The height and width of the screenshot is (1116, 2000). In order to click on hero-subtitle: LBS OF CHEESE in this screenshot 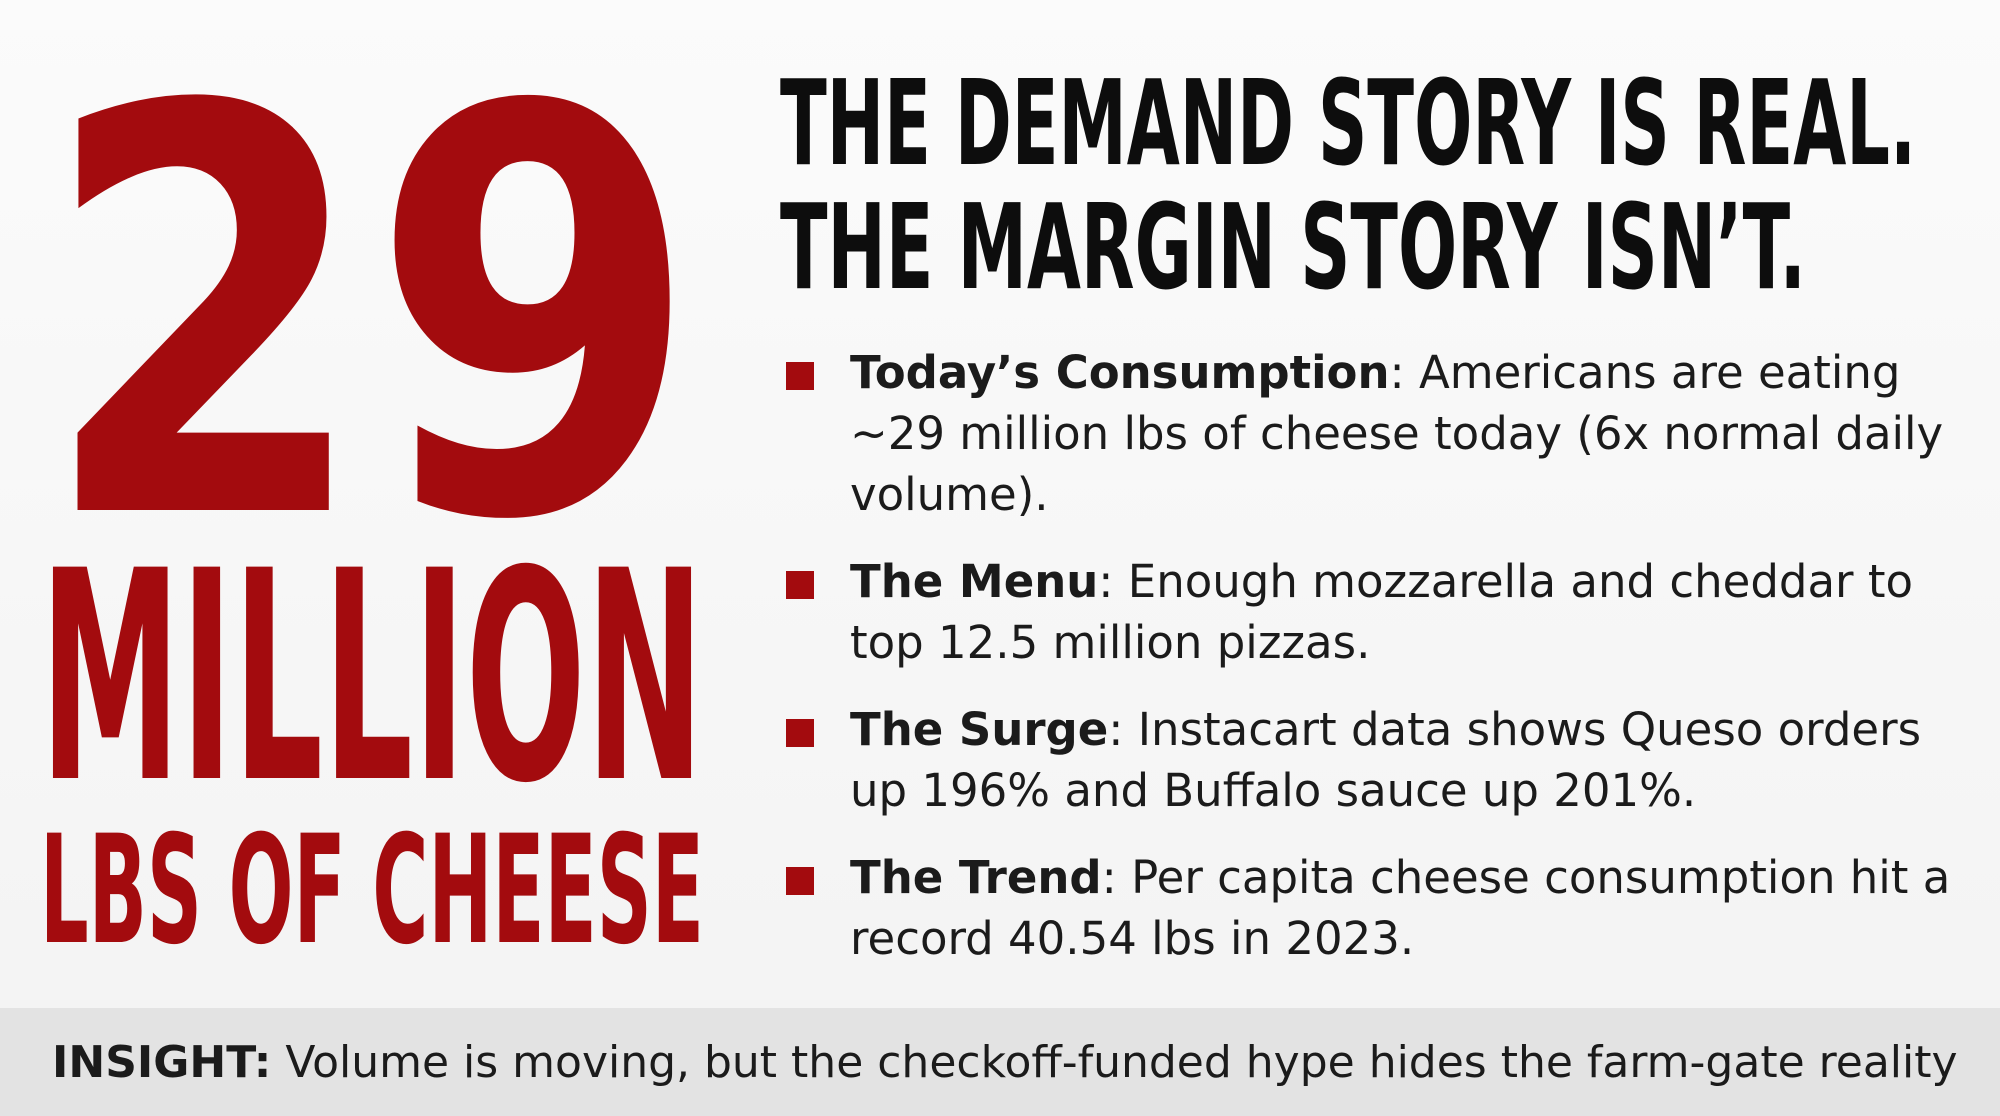, I will do `click(372, 882)`.